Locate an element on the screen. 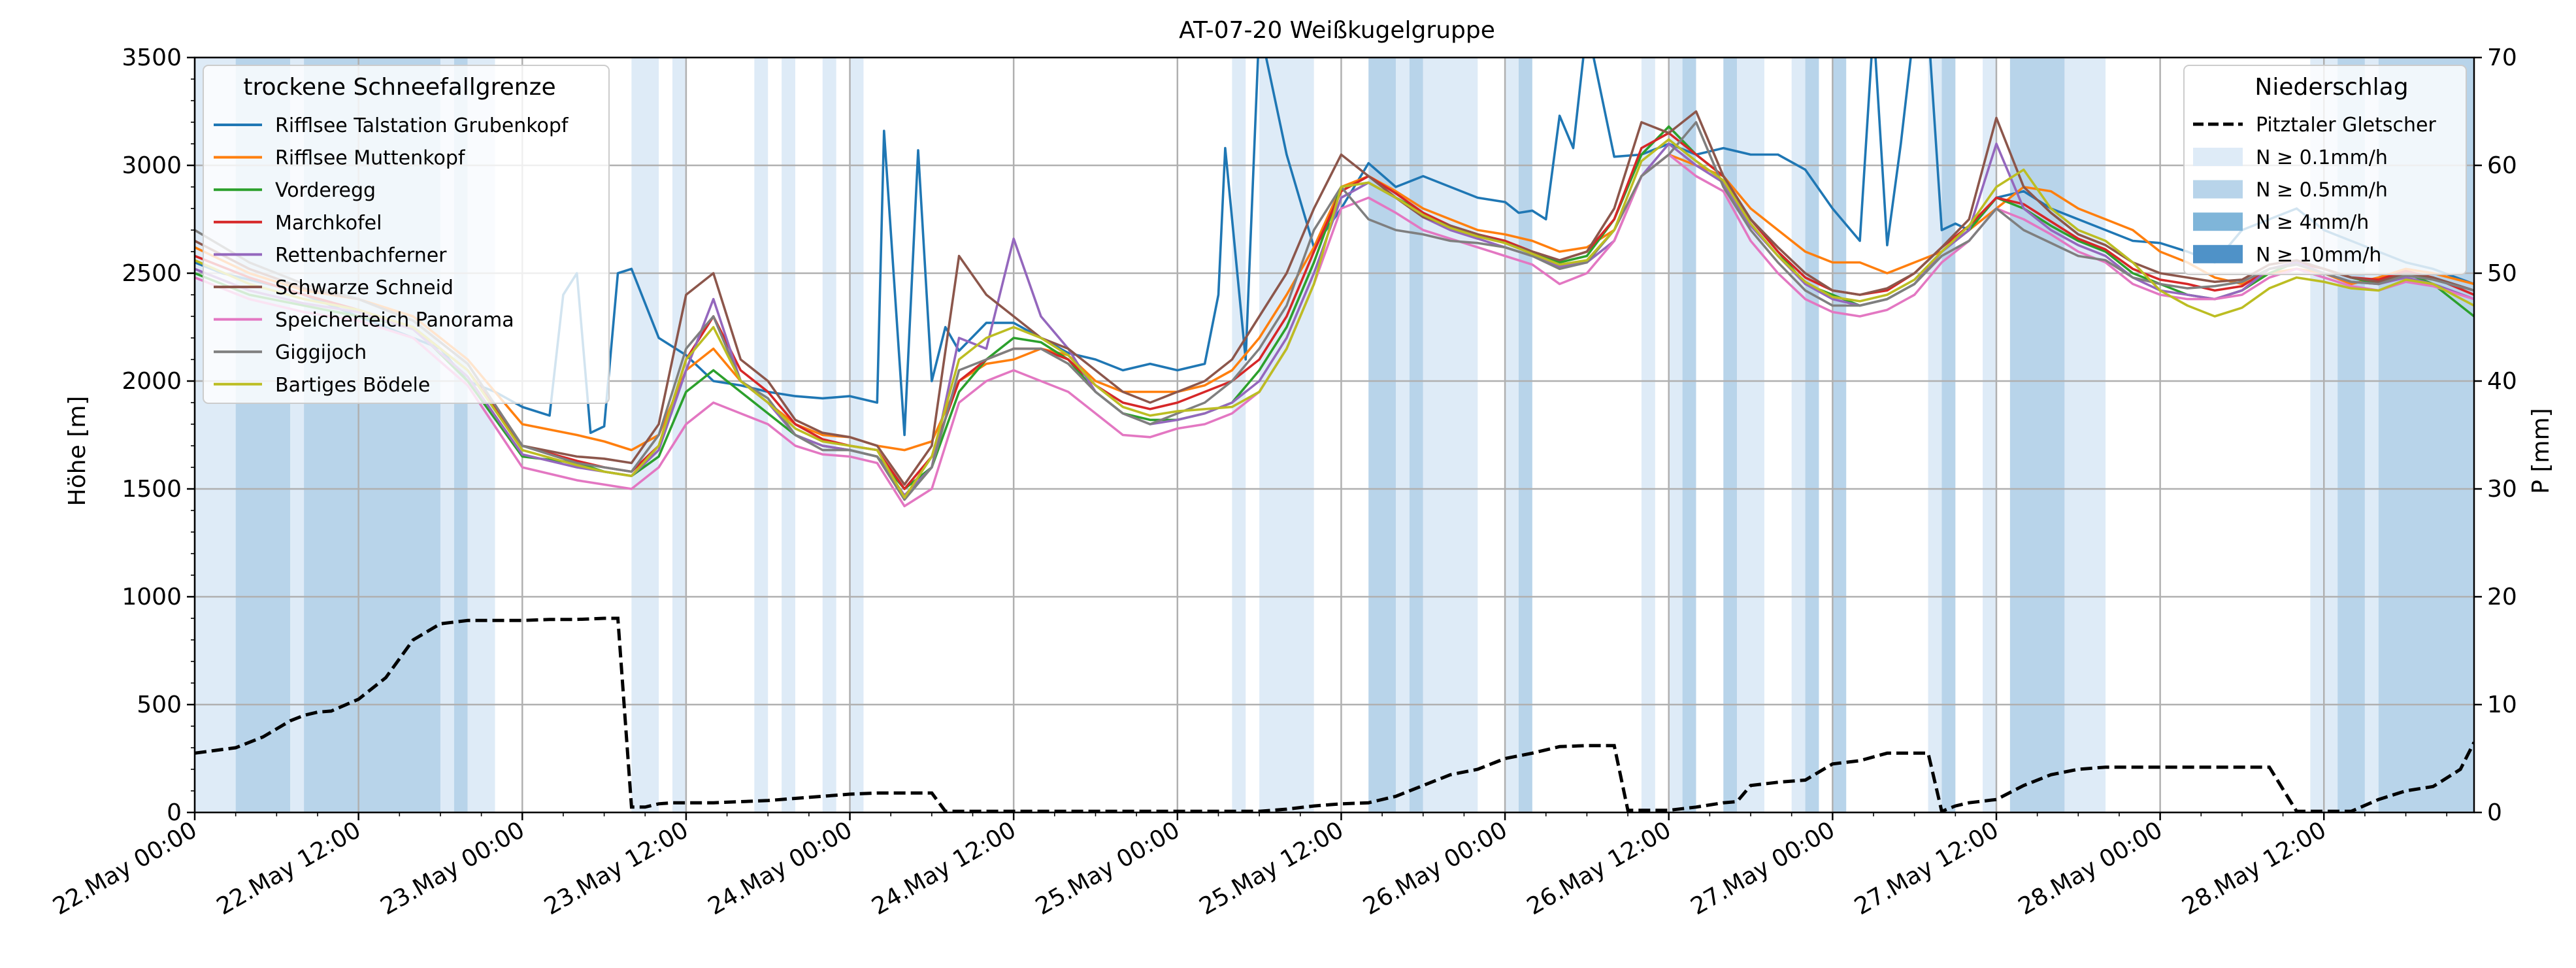 The height and width of the screenshot is (968, 2576). legend-entry: Rifflsee Muttenkopf is located at coordinates (370, 158).